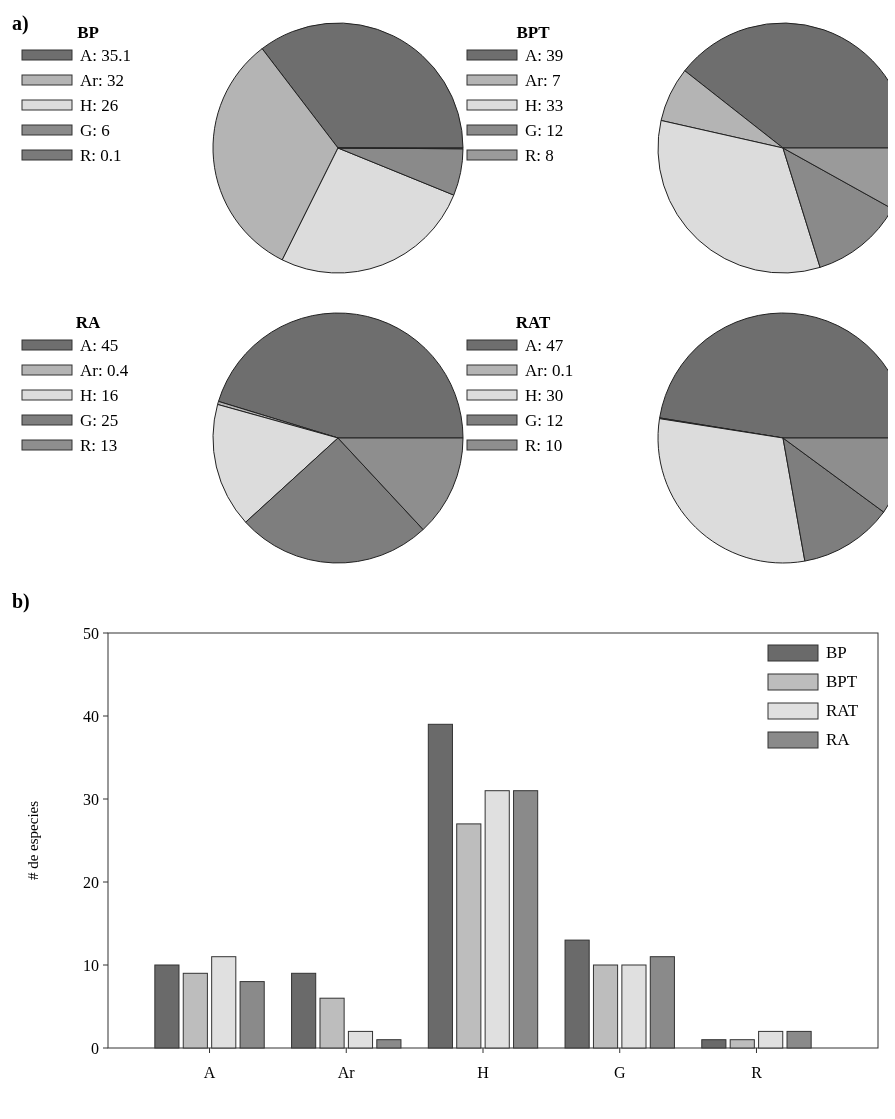 The image size is (895, 1119). What do you see at coordinates (91, 882) in the screenshot?
I see `y-tick-label: 20` at bounding box center [91, 882].